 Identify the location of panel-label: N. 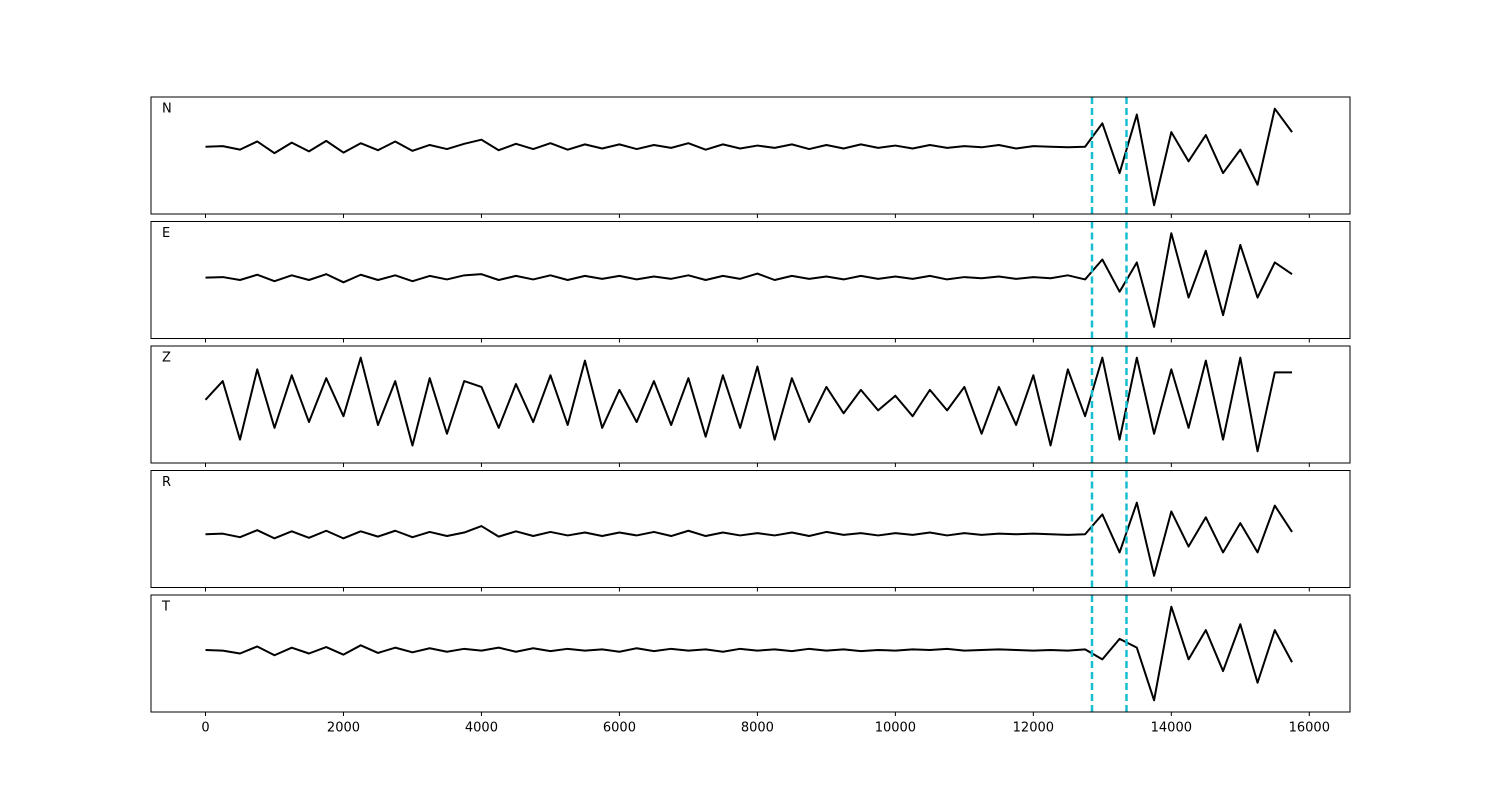
(167, 109).